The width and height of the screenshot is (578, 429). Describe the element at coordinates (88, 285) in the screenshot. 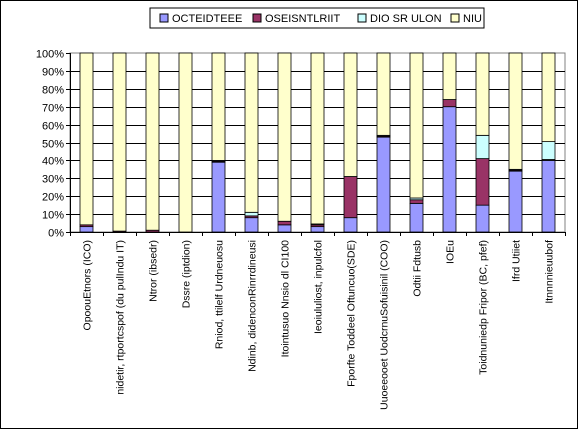

I see `x-tick-label: OpoouEtnors (ICO)` at that location.